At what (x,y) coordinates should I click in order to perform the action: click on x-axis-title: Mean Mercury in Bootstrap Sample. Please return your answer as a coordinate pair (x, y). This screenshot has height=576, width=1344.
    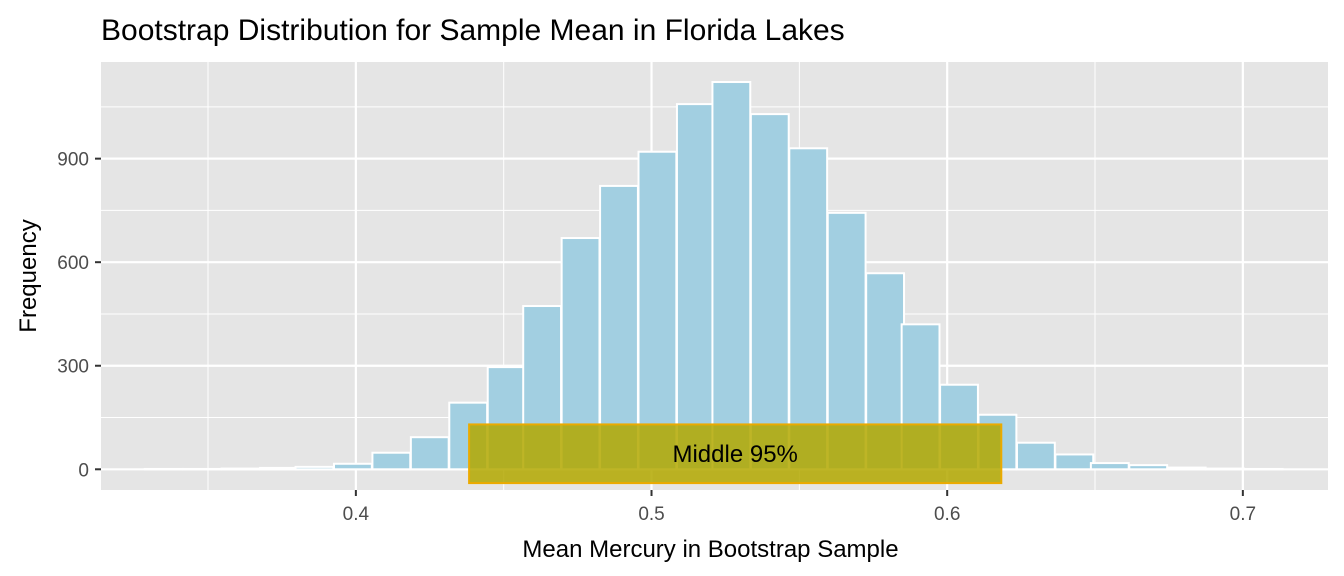
    Looking at the image, I should click on (710, 549).